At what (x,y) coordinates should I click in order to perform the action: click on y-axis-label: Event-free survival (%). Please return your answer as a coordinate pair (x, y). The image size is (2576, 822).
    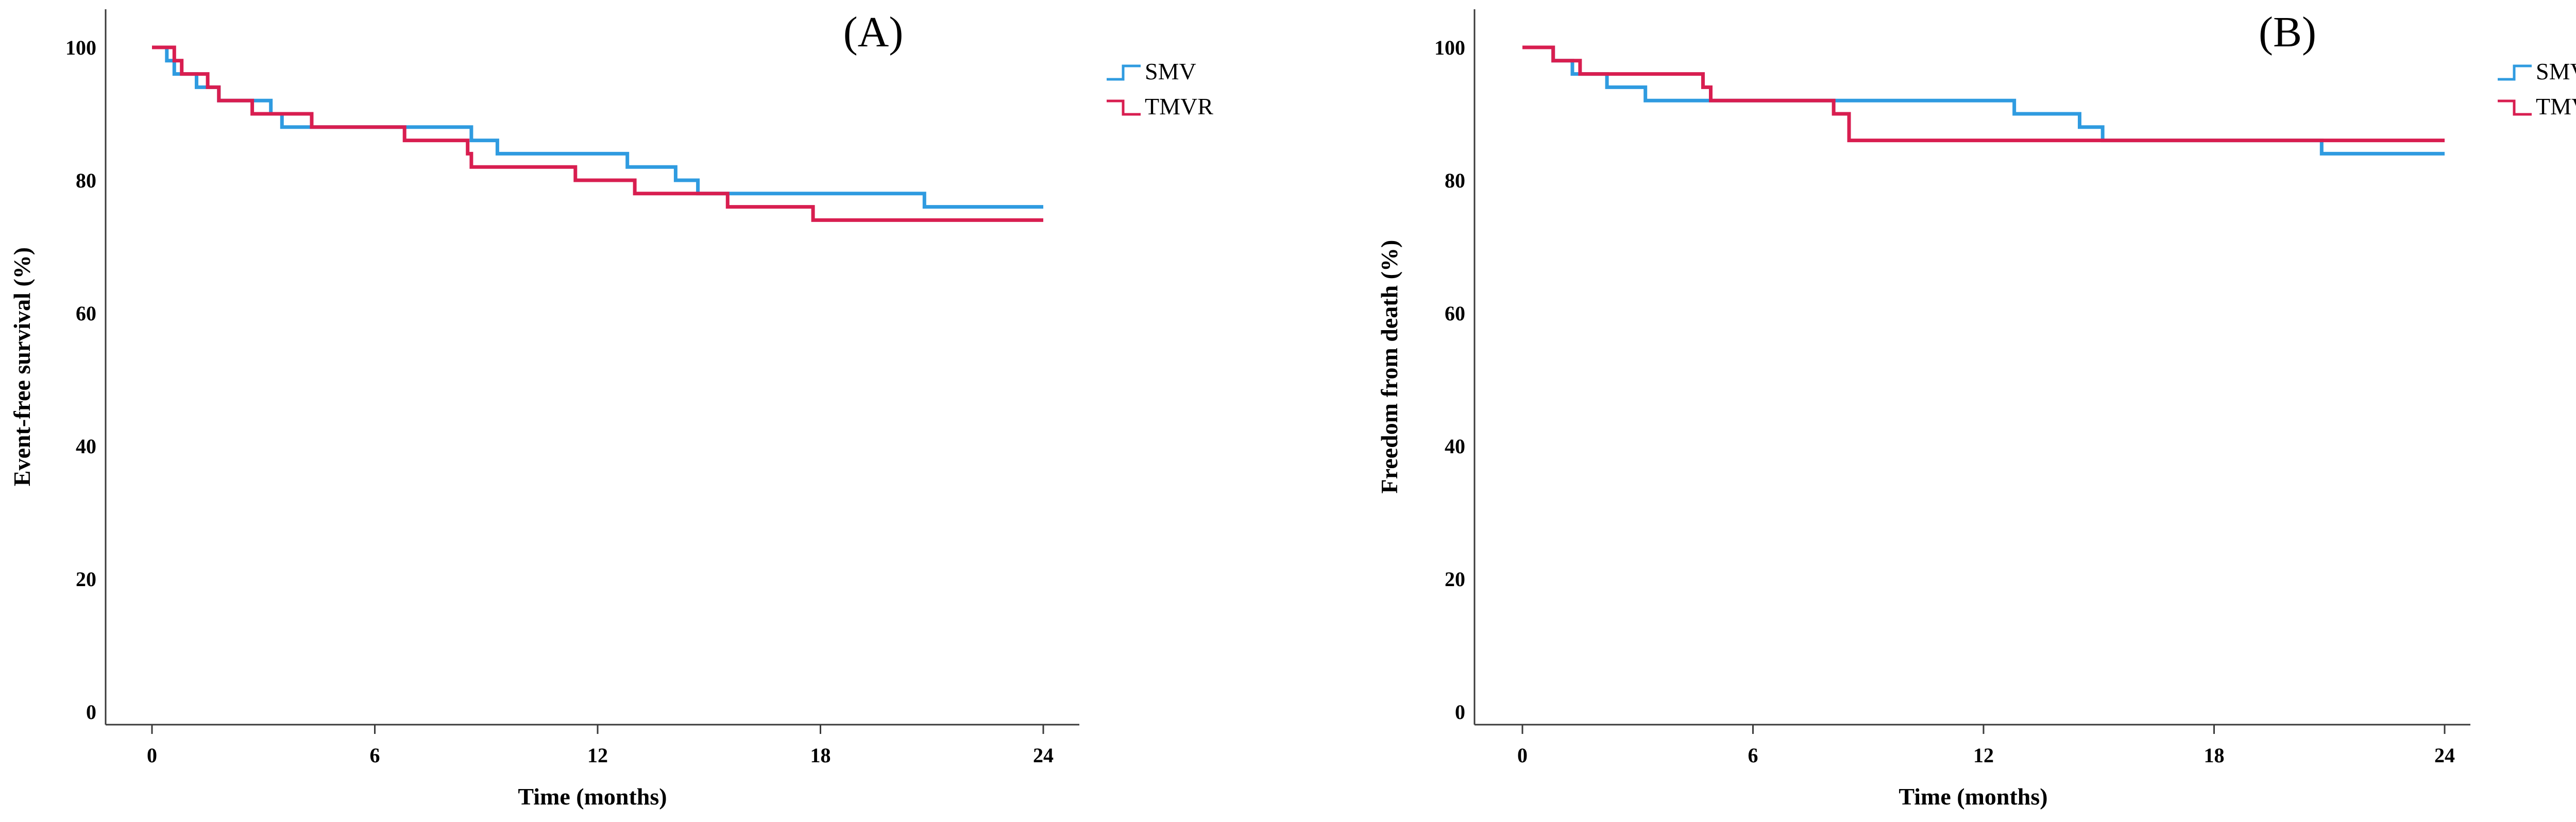
    Looking at the image, I should click on (22, 366).